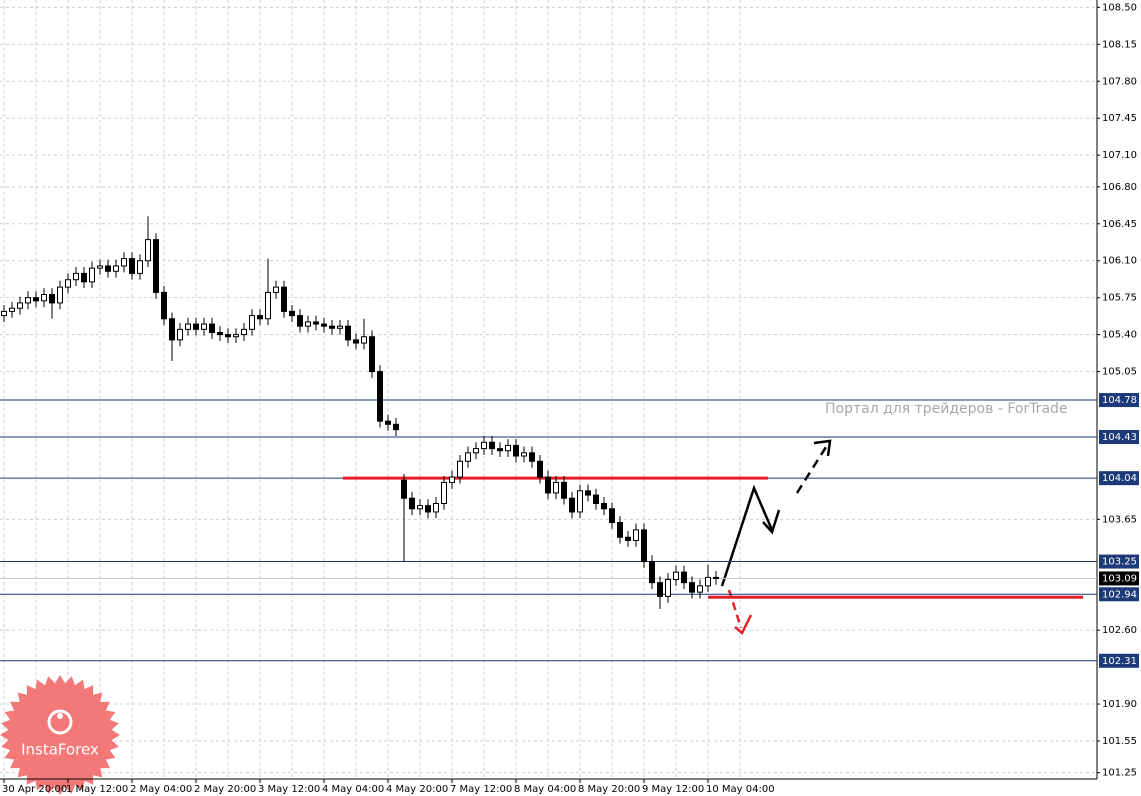  What do you see at coordinates (1119, 741) in the screenshot?
I see `y-tick-label: 101.55` at bounding box center [1119, 741].